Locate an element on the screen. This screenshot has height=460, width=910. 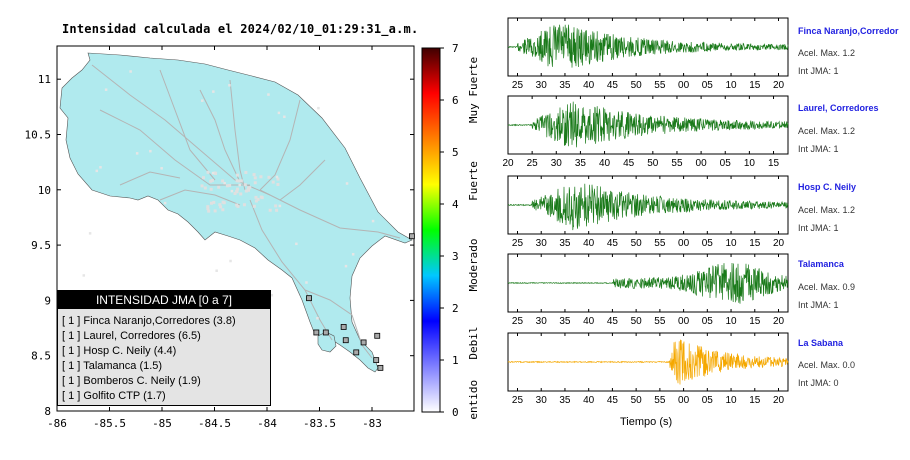
x-tick-label: -85 is located at coordinates (162, 423).